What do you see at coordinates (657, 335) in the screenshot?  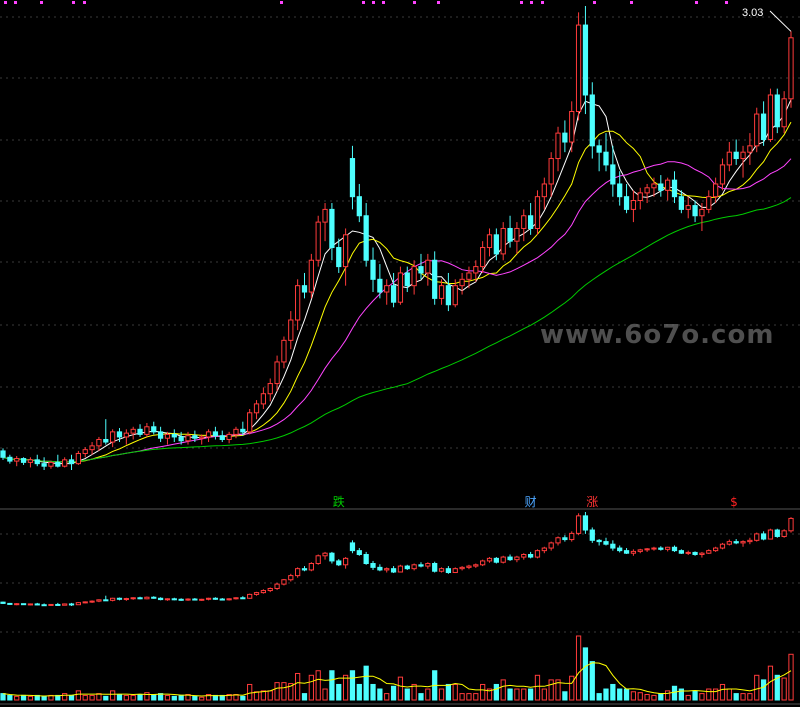 I see `watermark: www.6o7o.com` at bounding box center [657, 335].